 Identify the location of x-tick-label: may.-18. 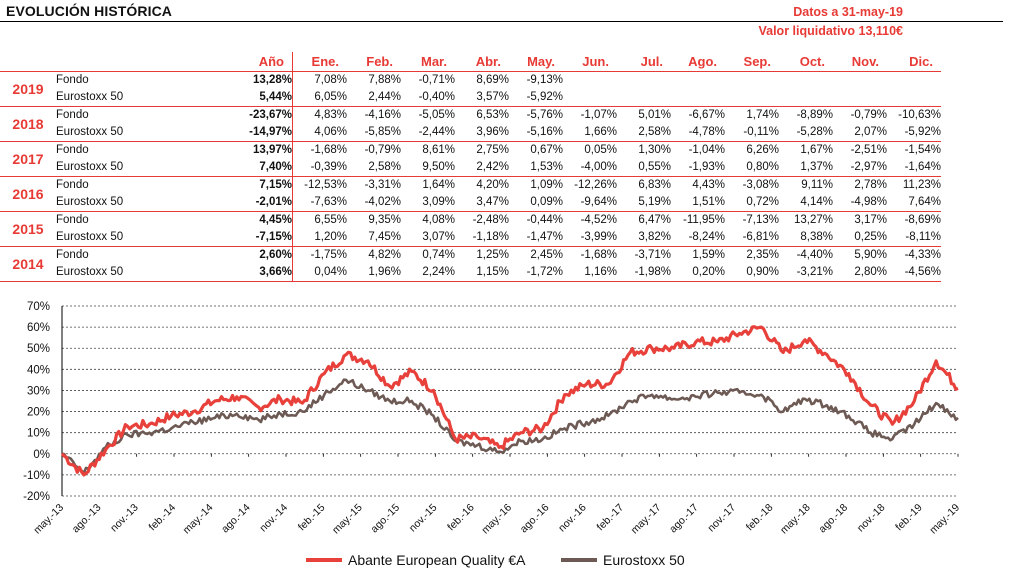
(795, 519).